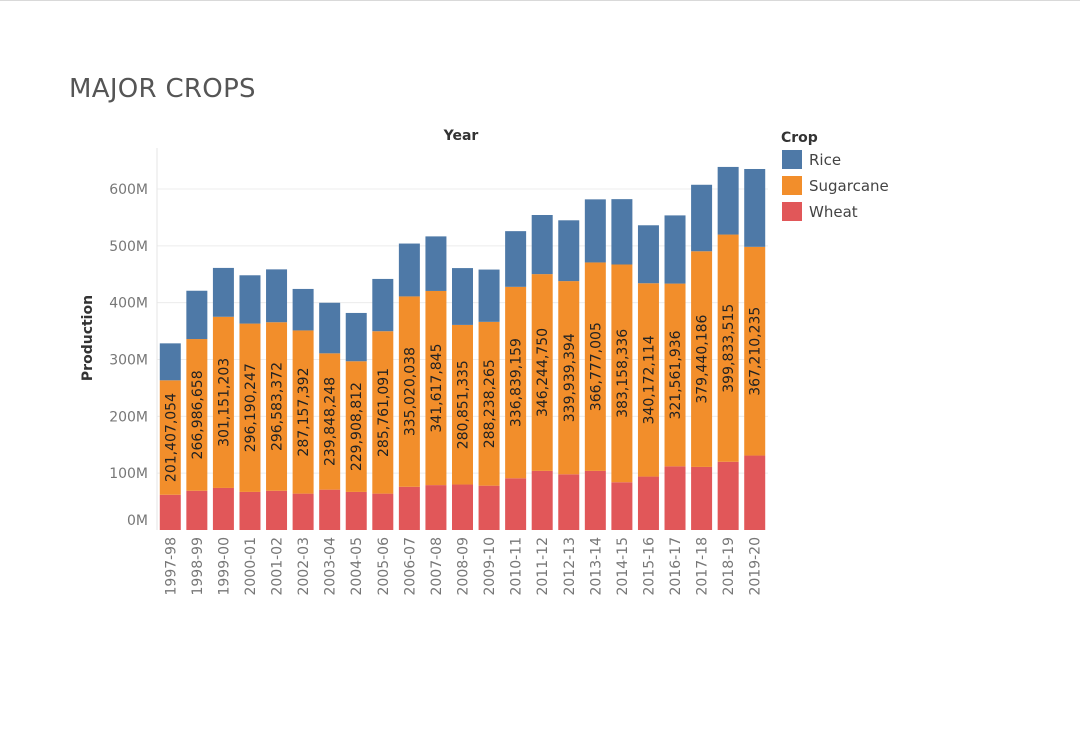 The image size is (1080, 732). What do you see at coordinates (792, 159) in the screenshot?
I see `legend-swatch-rice` at bounding box center [792, 159].